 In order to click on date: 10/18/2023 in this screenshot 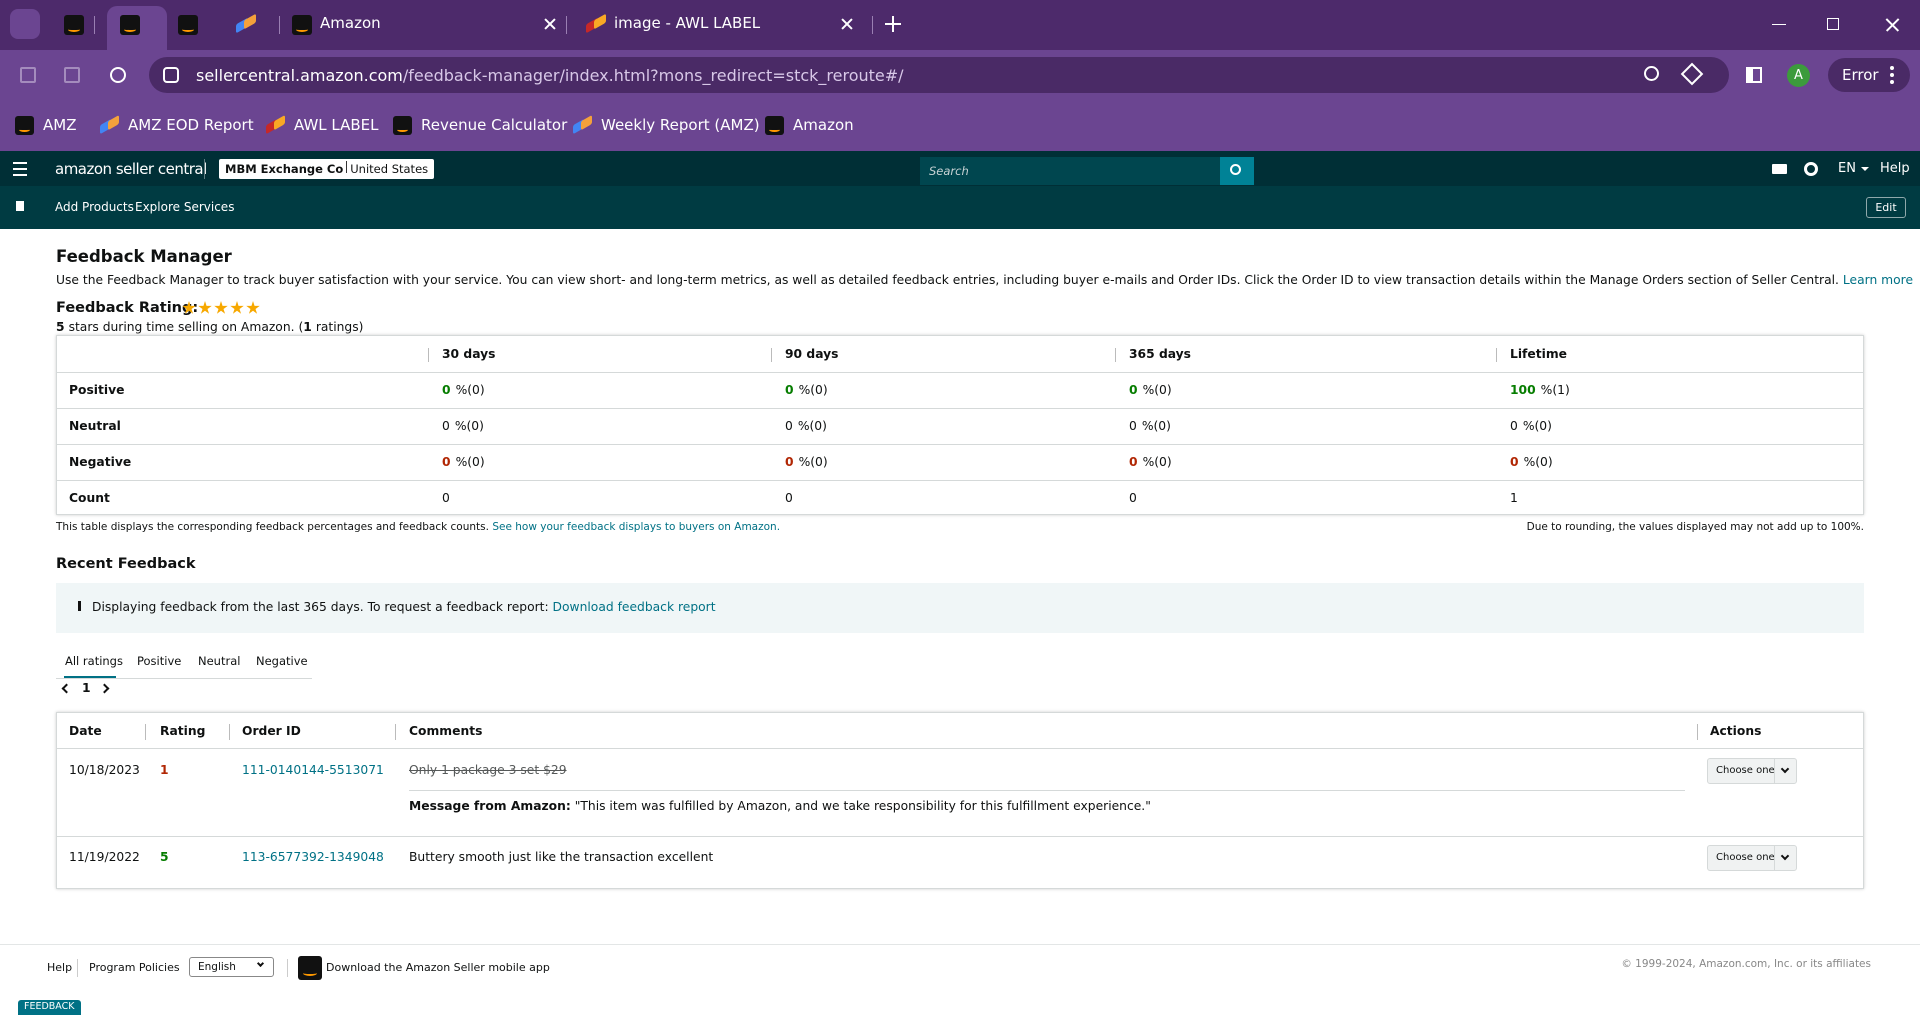, I will do `click(104, 770)`.